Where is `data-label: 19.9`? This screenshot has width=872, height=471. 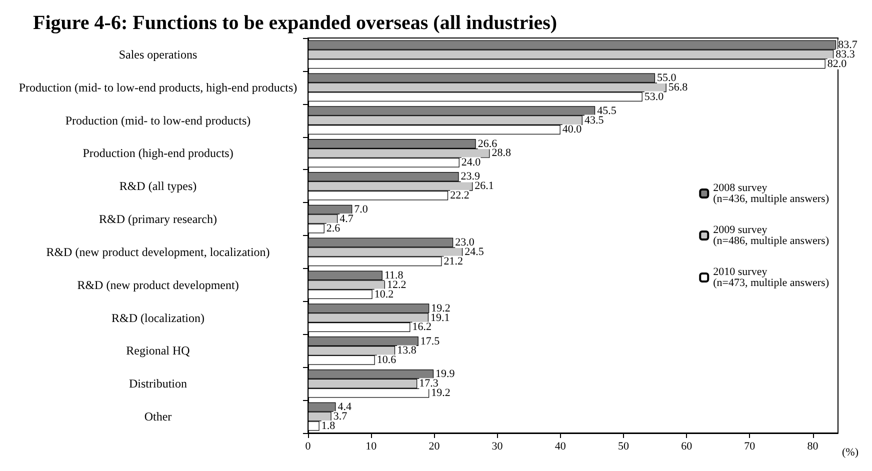 data-label: 19.9 is located at coordinates (446, 374).